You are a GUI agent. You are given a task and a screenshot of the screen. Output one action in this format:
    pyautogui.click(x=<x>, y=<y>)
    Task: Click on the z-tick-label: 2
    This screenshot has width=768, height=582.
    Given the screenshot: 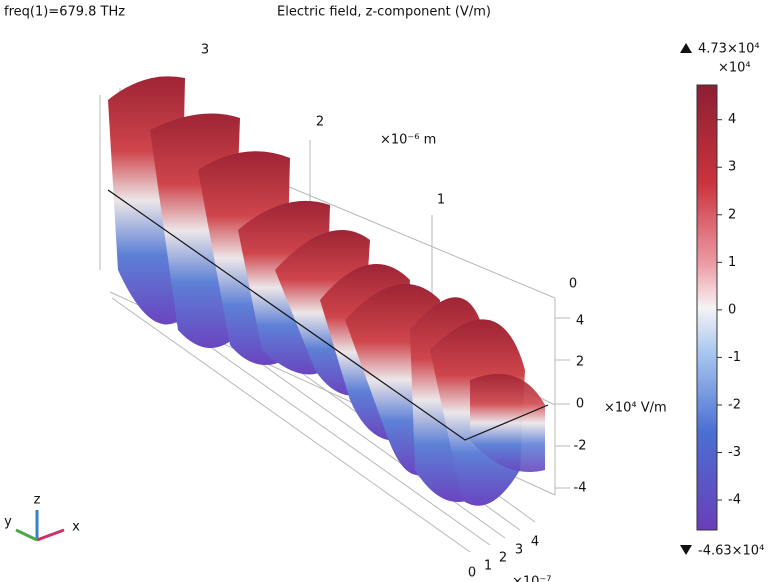 What is the action you would take?
    pyautogui.click(x=580, y=362)
    